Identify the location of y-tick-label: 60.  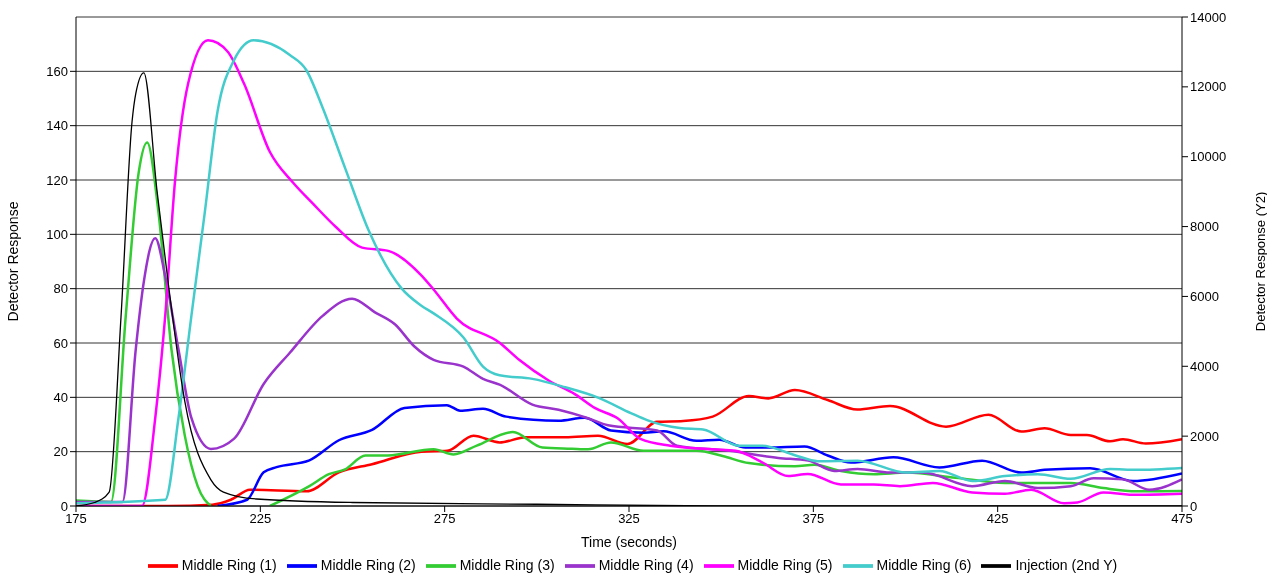
(60, 343).